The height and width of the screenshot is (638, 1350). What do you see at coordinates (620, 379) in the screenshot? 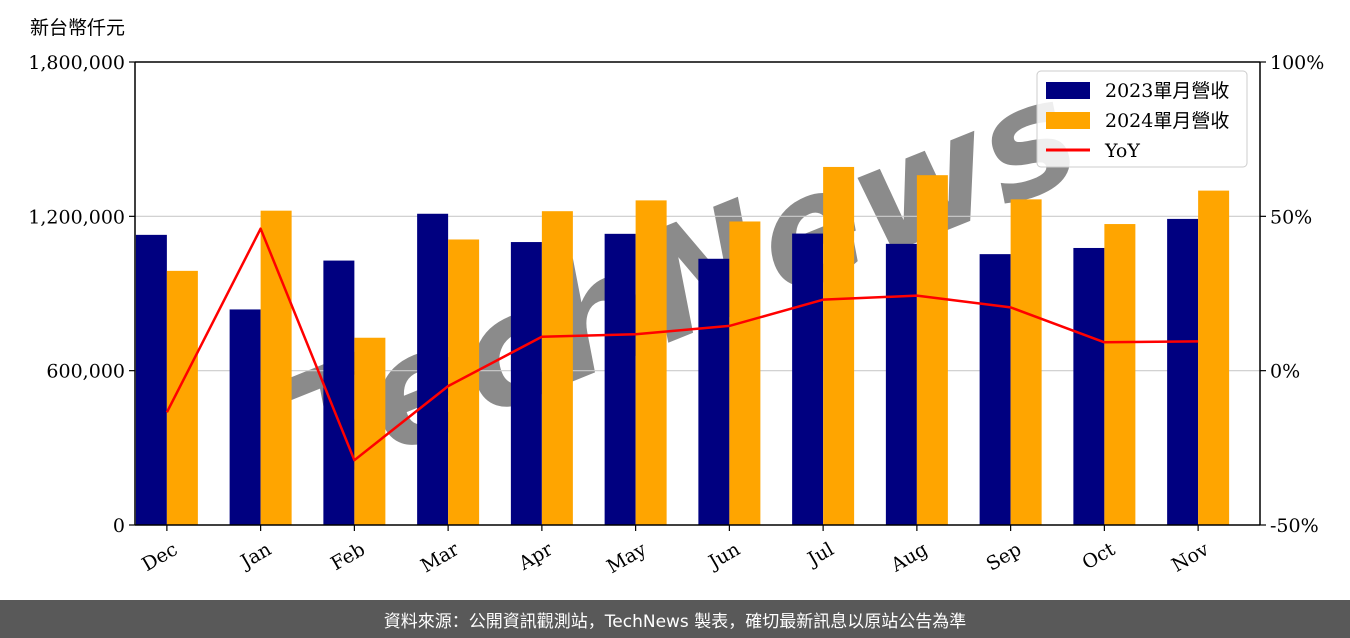
I see `bar-2023-may` at bounding box center [620, 379].